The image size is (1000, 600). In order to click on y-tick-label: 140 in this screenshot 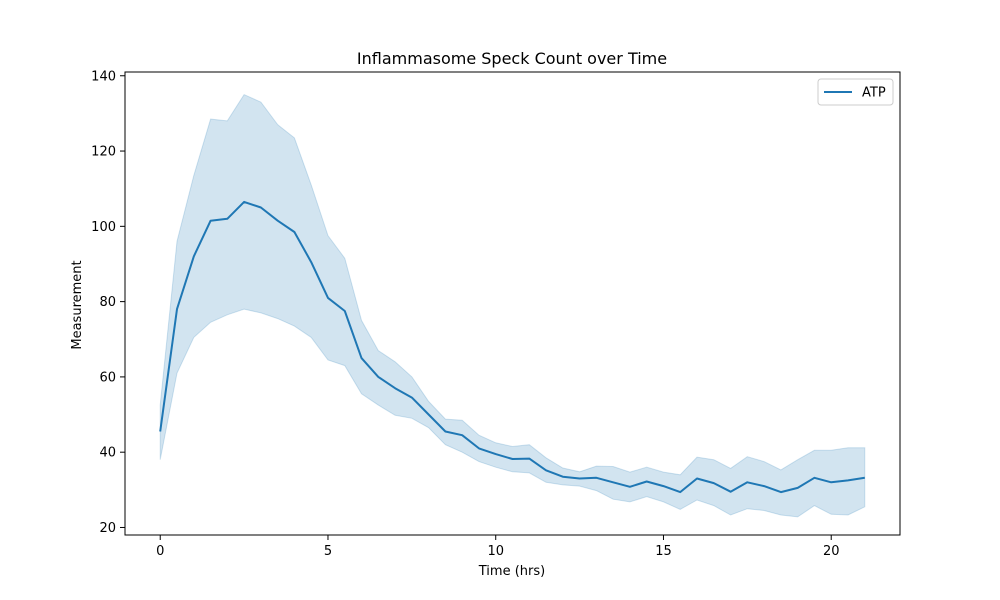, I will do `click(103, 76)`.